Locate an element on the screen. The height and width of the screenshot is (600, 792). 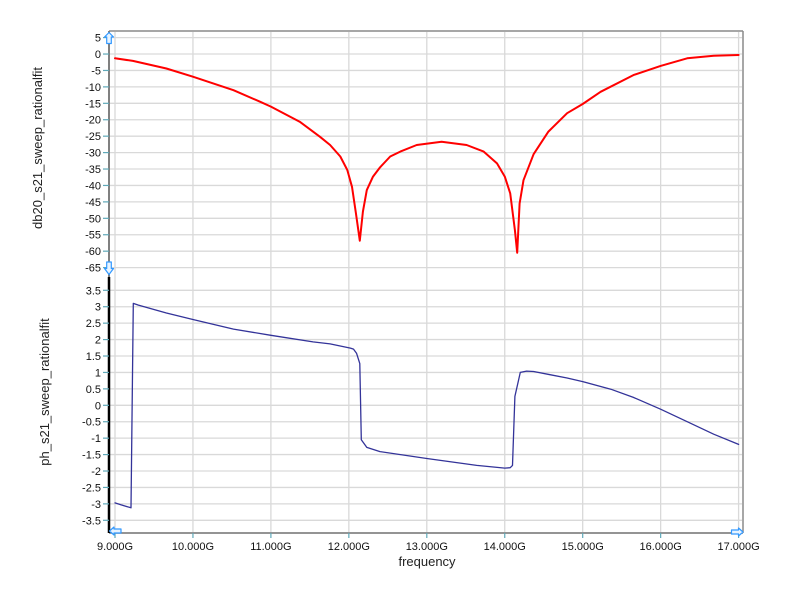
y-tick-label: -3.5 is located at coordinates (91, 521).